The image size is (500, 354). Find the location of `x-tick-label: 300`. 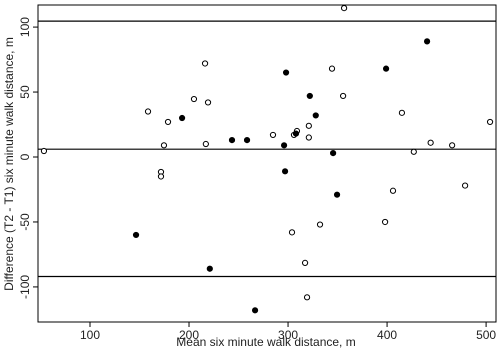

x-tick-label: 300 is located at coordinates (288, 335).